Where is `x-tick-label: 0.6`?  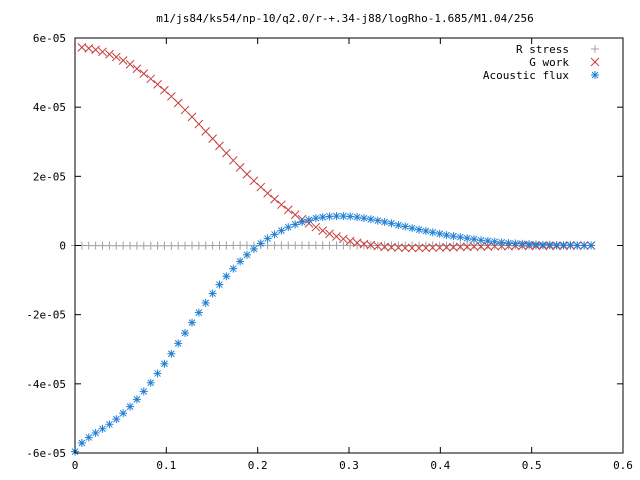 x-tick-label: 0.6 is located at coordinates (623, 465).